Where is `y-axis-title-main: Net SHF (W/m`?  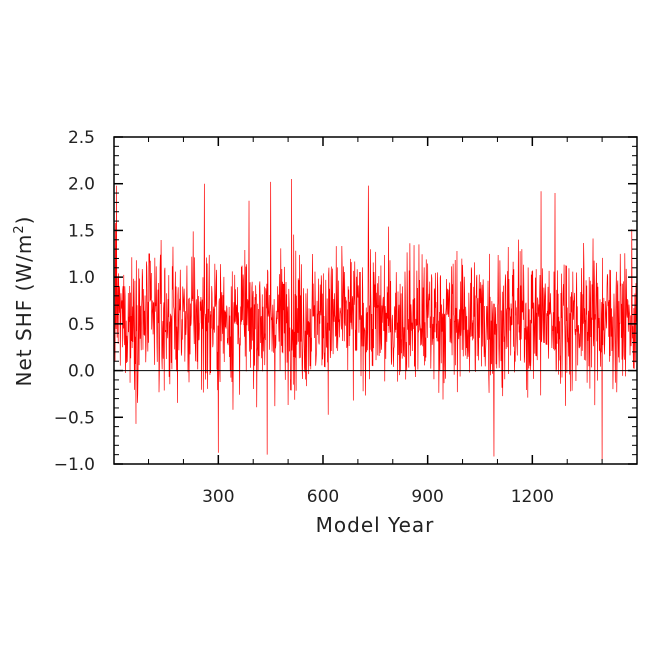
y-axis-title-main: Net SHF (W/m is located at coordinates (24, 310).